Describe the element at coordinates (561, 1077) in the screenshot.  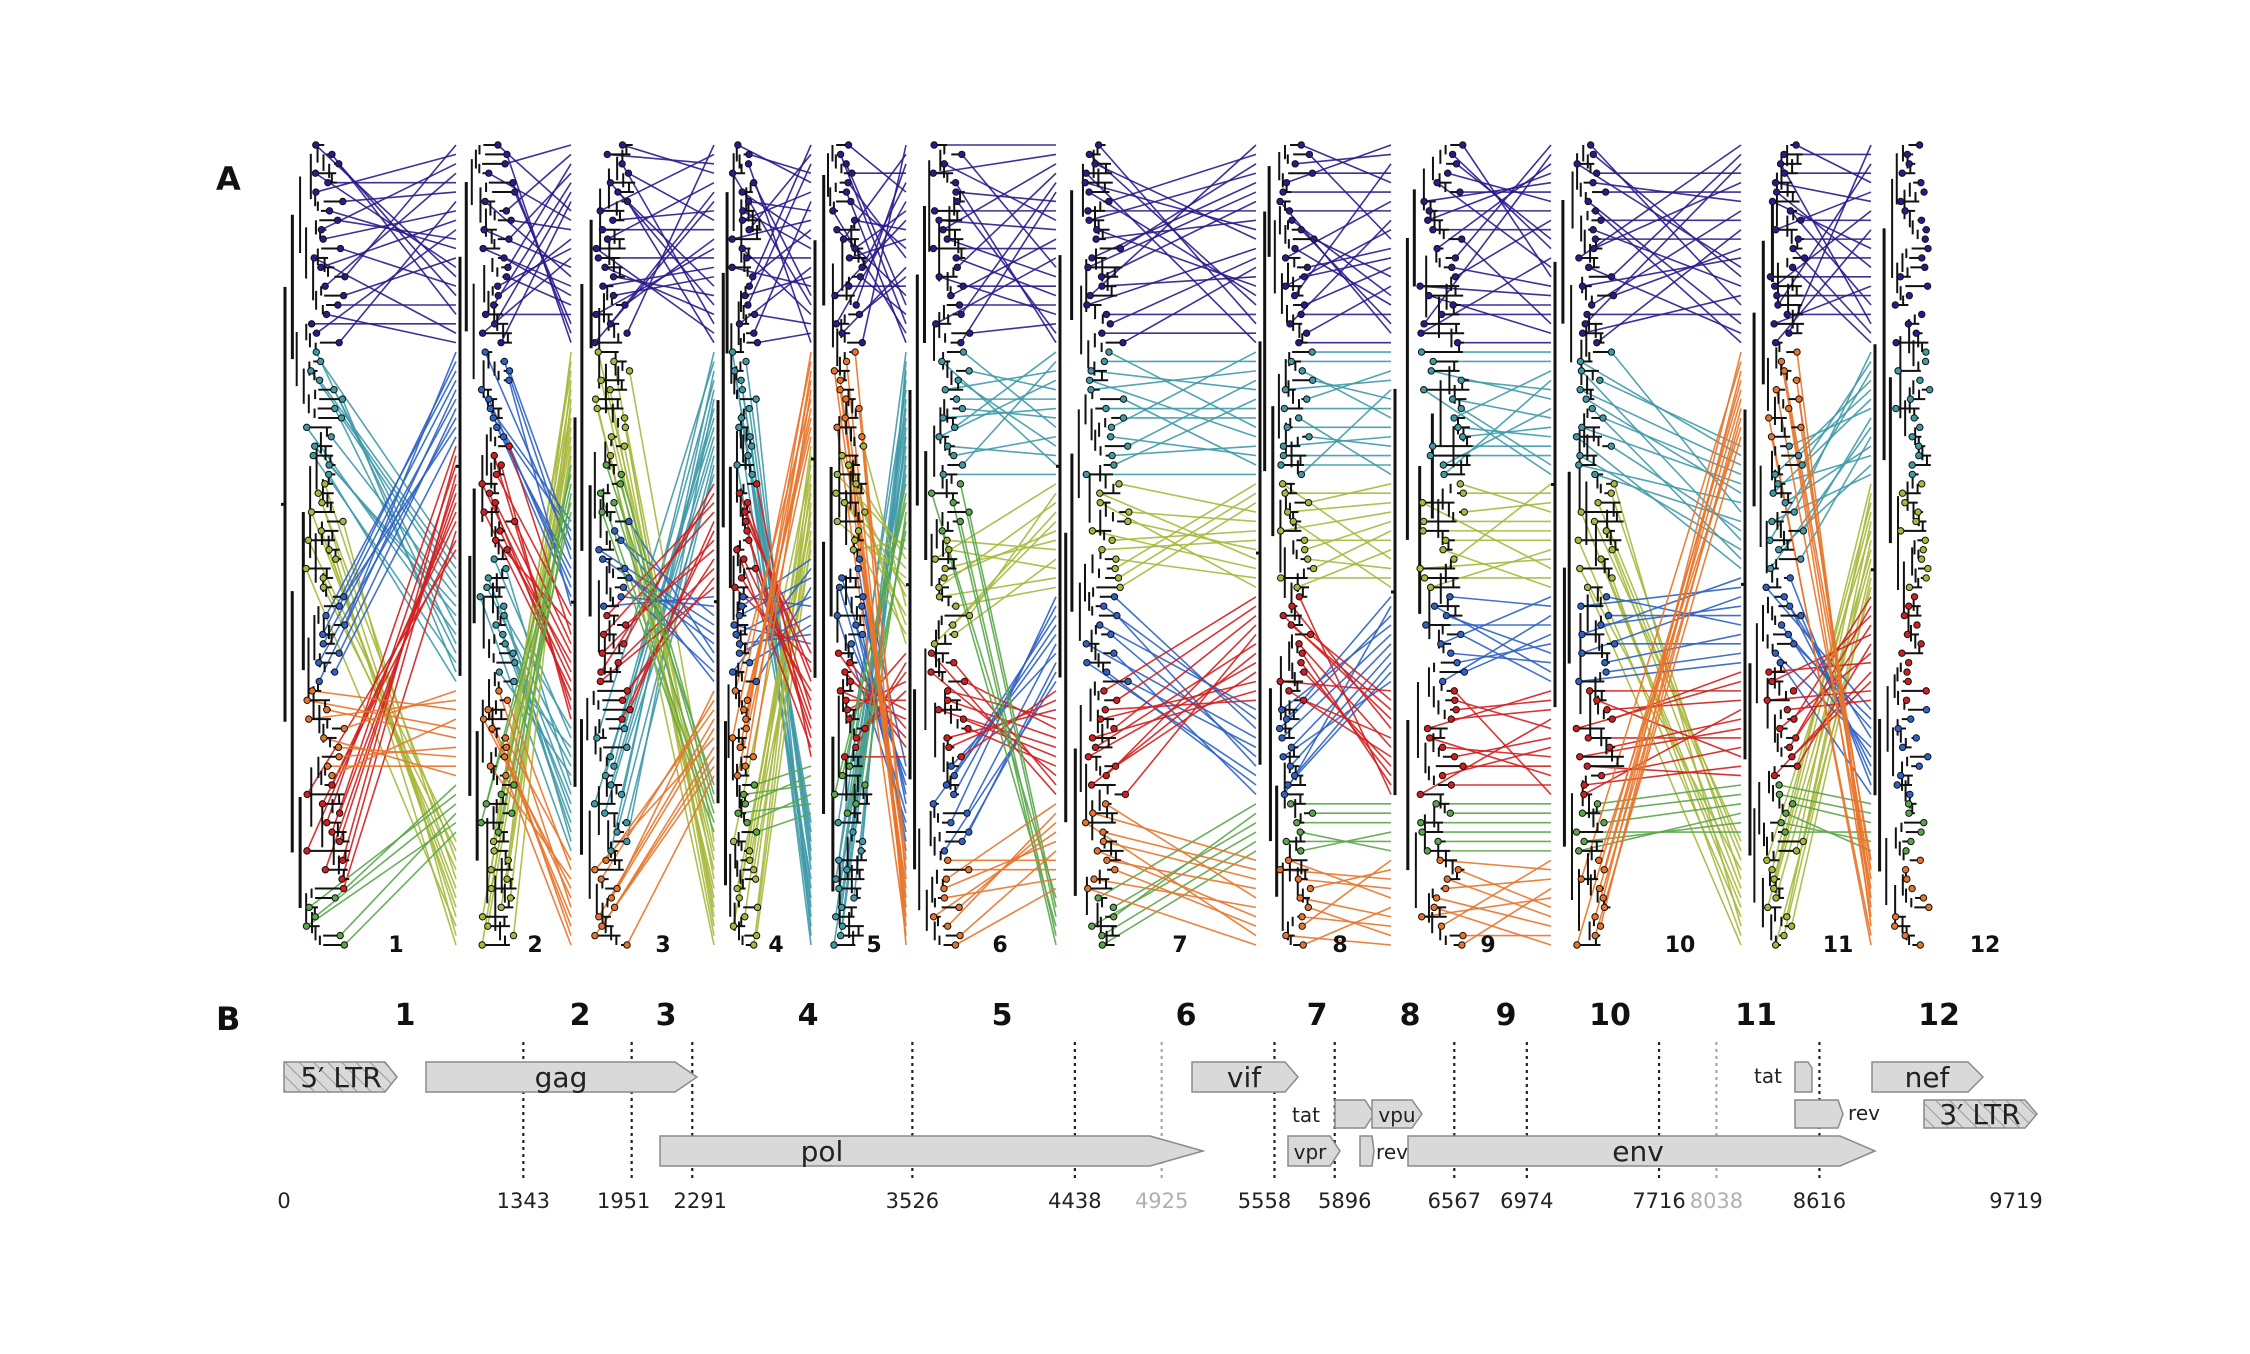
I see `gene-label-gag: gag` at that location.